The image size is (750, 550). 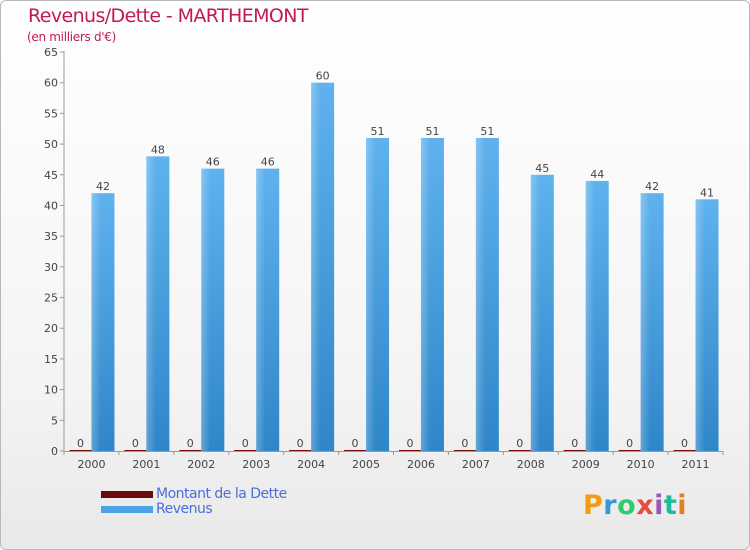 What do you see at coordinates (610, 505) in the screenshot?
I see `logo-letter: r` at bounding box center [610, 505].